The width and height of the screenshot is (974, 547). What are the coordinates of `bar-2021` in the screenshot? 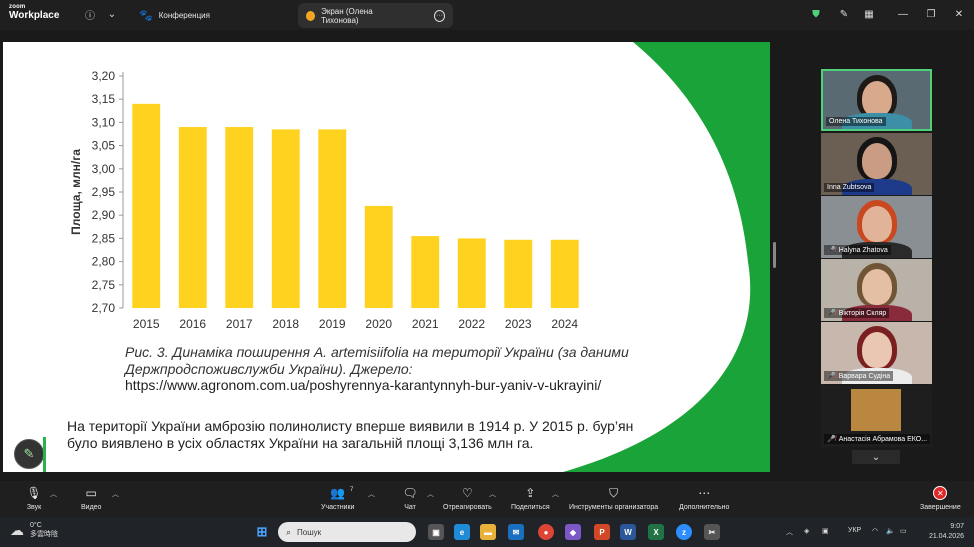 It's located at (425, 272).